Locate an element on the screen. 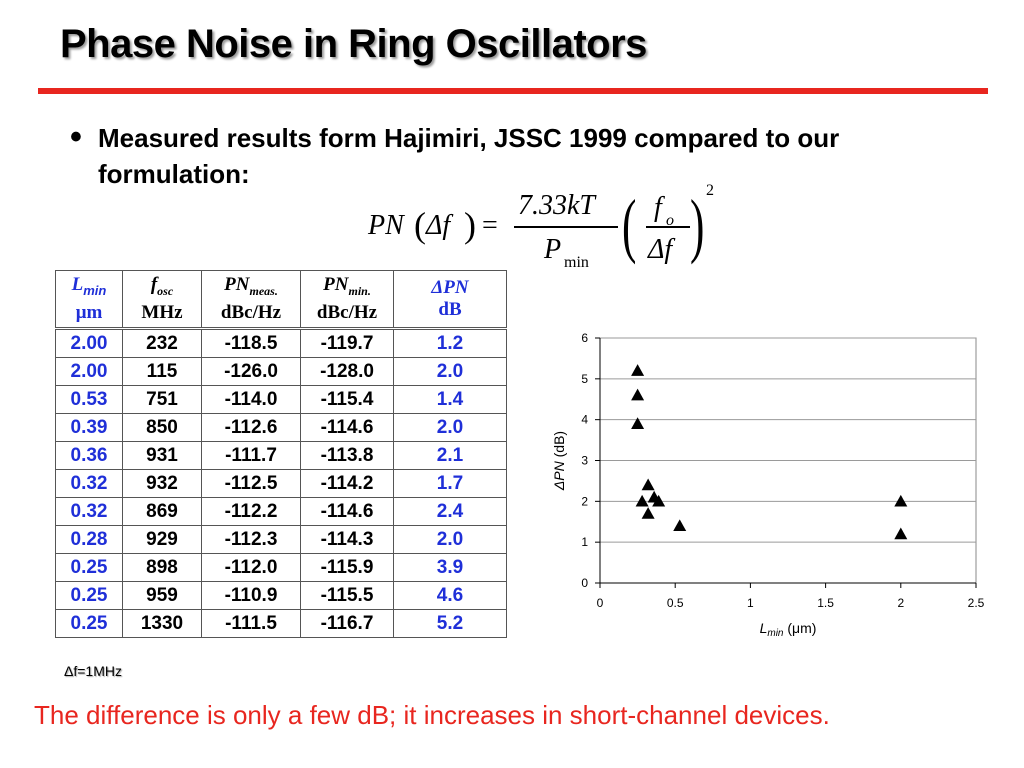  cell-pn-meas: -112.6 is located at coordinates (251, 427).